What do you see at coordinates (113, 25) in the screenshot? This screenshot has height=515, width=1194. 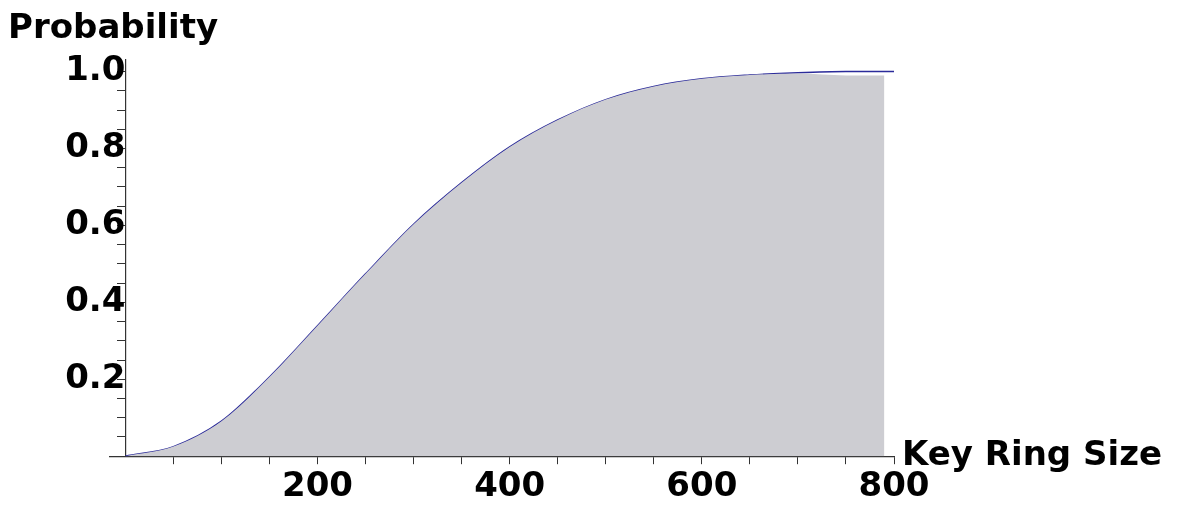 I see `y-axis-title: Probability` at bounding box center [113, 25].